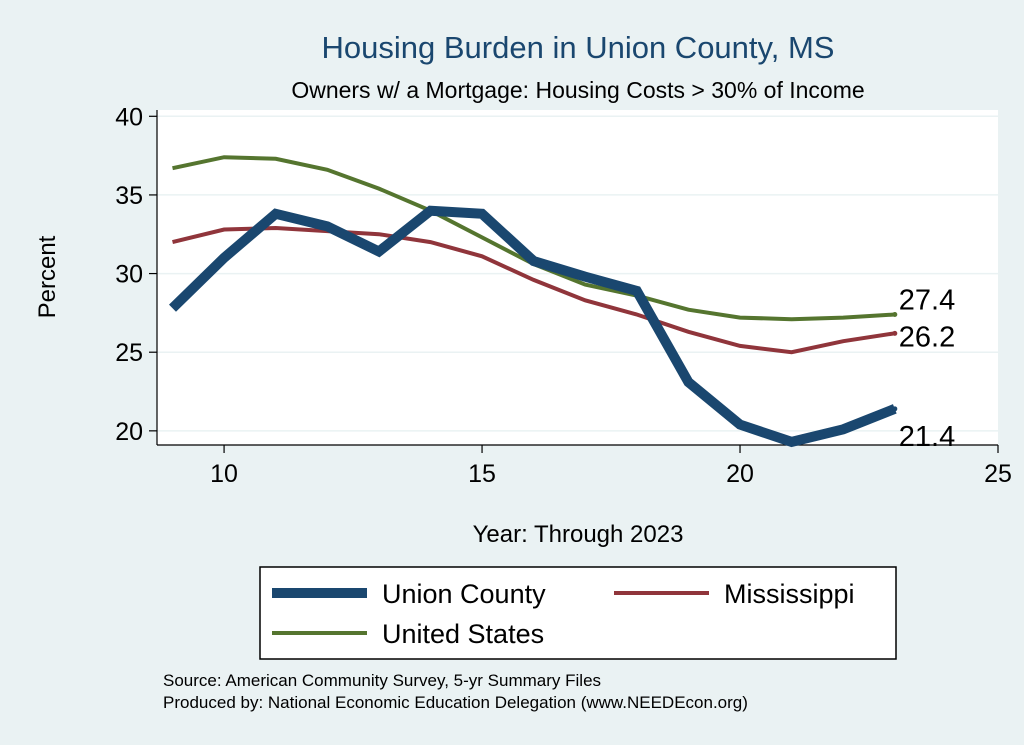 The image size is (1024, 745). What do you see at coordinates (927, 368) in the screenshot?
I see `end-labels: 21.4 26.2 27.4` at bounding box center [927, 368].